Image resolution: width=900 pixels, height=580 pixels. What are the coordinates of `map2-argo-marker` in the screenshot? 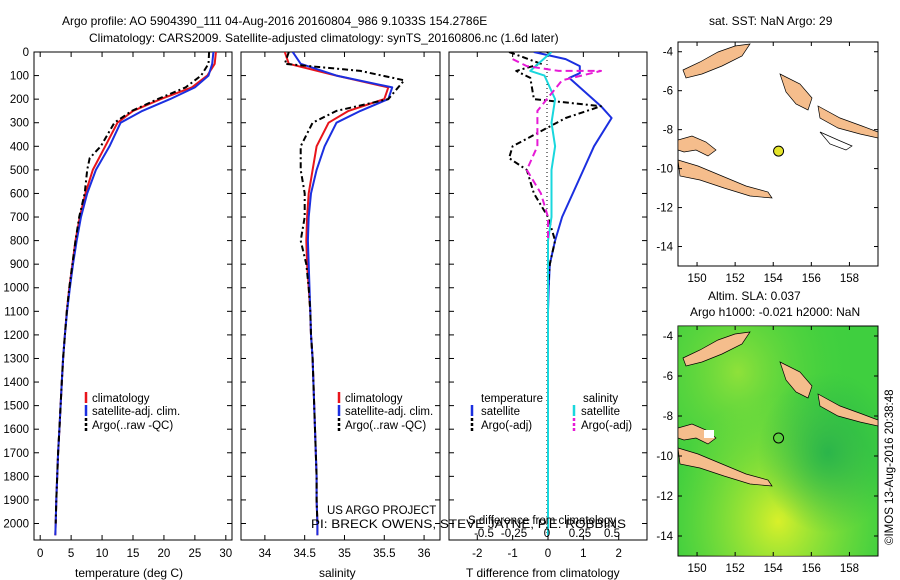 It's located at (779, 438).